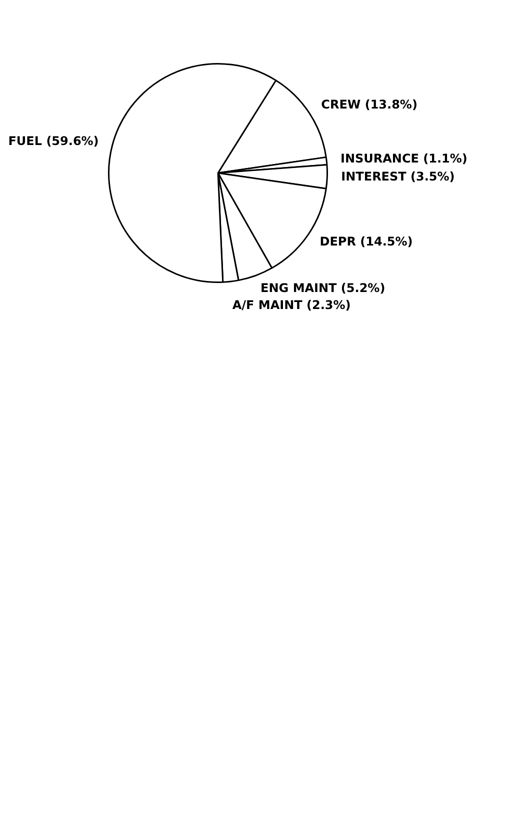  Describe the element at coordinates (398, 176) in the screenshot. I see `slice-label: INTEREST (3.5%)` at that location.